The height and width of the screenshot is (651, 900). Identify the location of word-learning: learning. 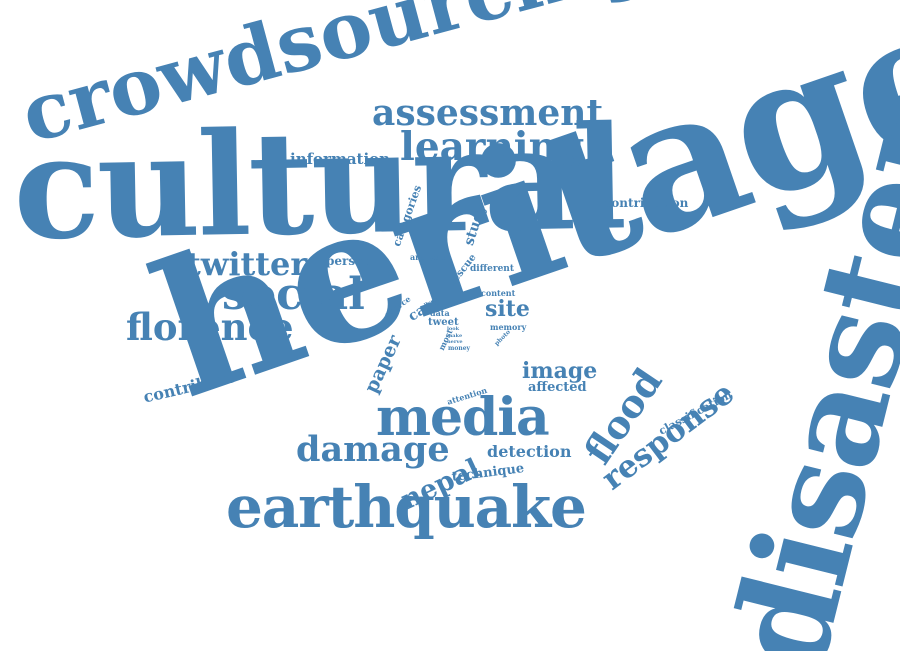
(492, 147).